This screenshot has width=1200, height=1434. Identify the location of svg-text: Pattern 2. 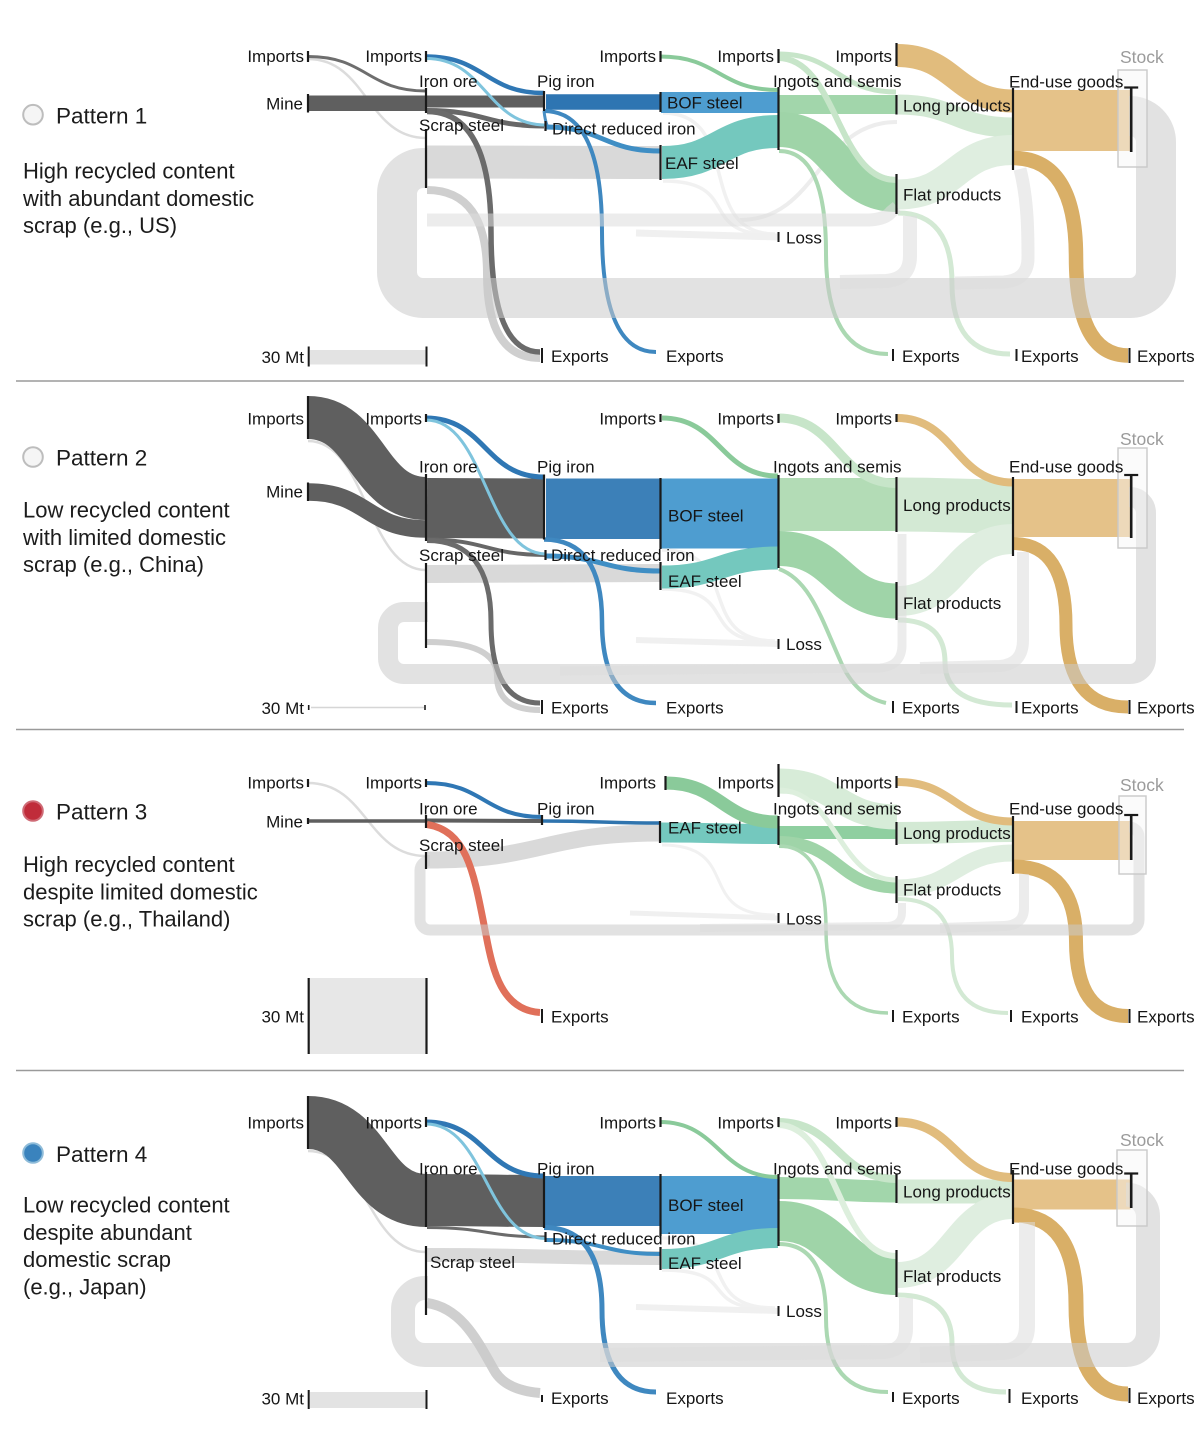
(101, 458).